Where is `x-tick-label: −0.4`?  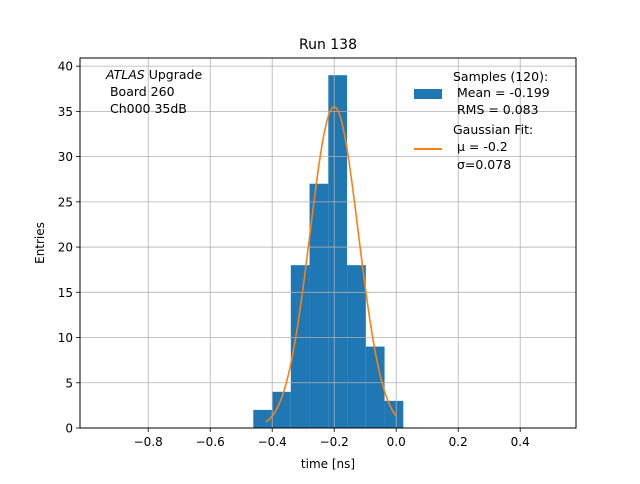 x-tick-label: −0.4 is located at coordinates (272, 442).